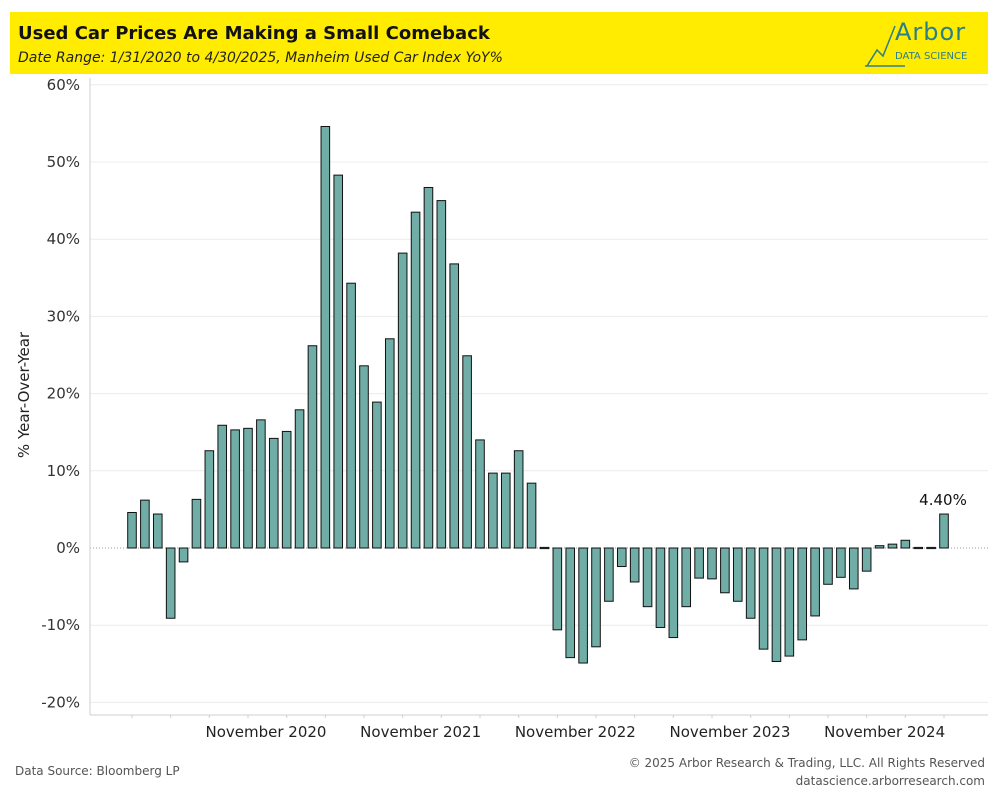 Image resolution: width=1000 pixels, height=800 pixels. I want to click on x-tick-label: November 2020, so click(266, 732).